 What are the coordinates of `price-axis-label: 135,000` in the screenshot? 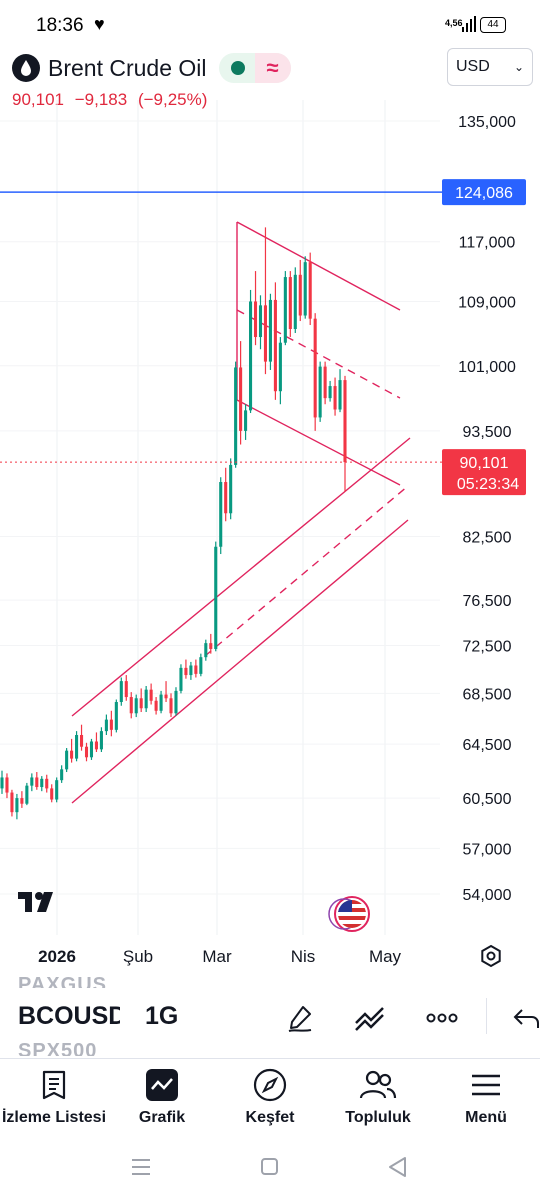 It's located at (487, 122).